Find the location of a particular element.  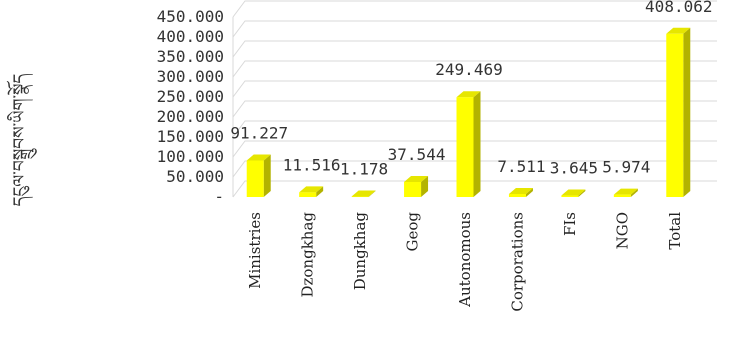

y-tick-label: 250.000 is located at coordinates (190, 96).